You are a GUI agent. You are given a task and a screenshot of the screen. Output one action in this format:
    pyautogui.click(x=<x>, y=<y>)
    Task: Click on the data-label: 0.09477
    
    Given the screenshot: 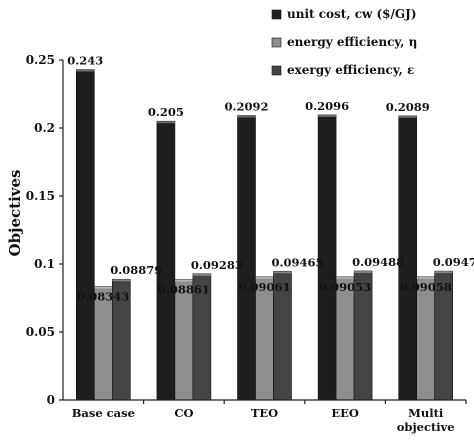 What is the action you would take?
    pyautogui.click(x=453, y=262)
    